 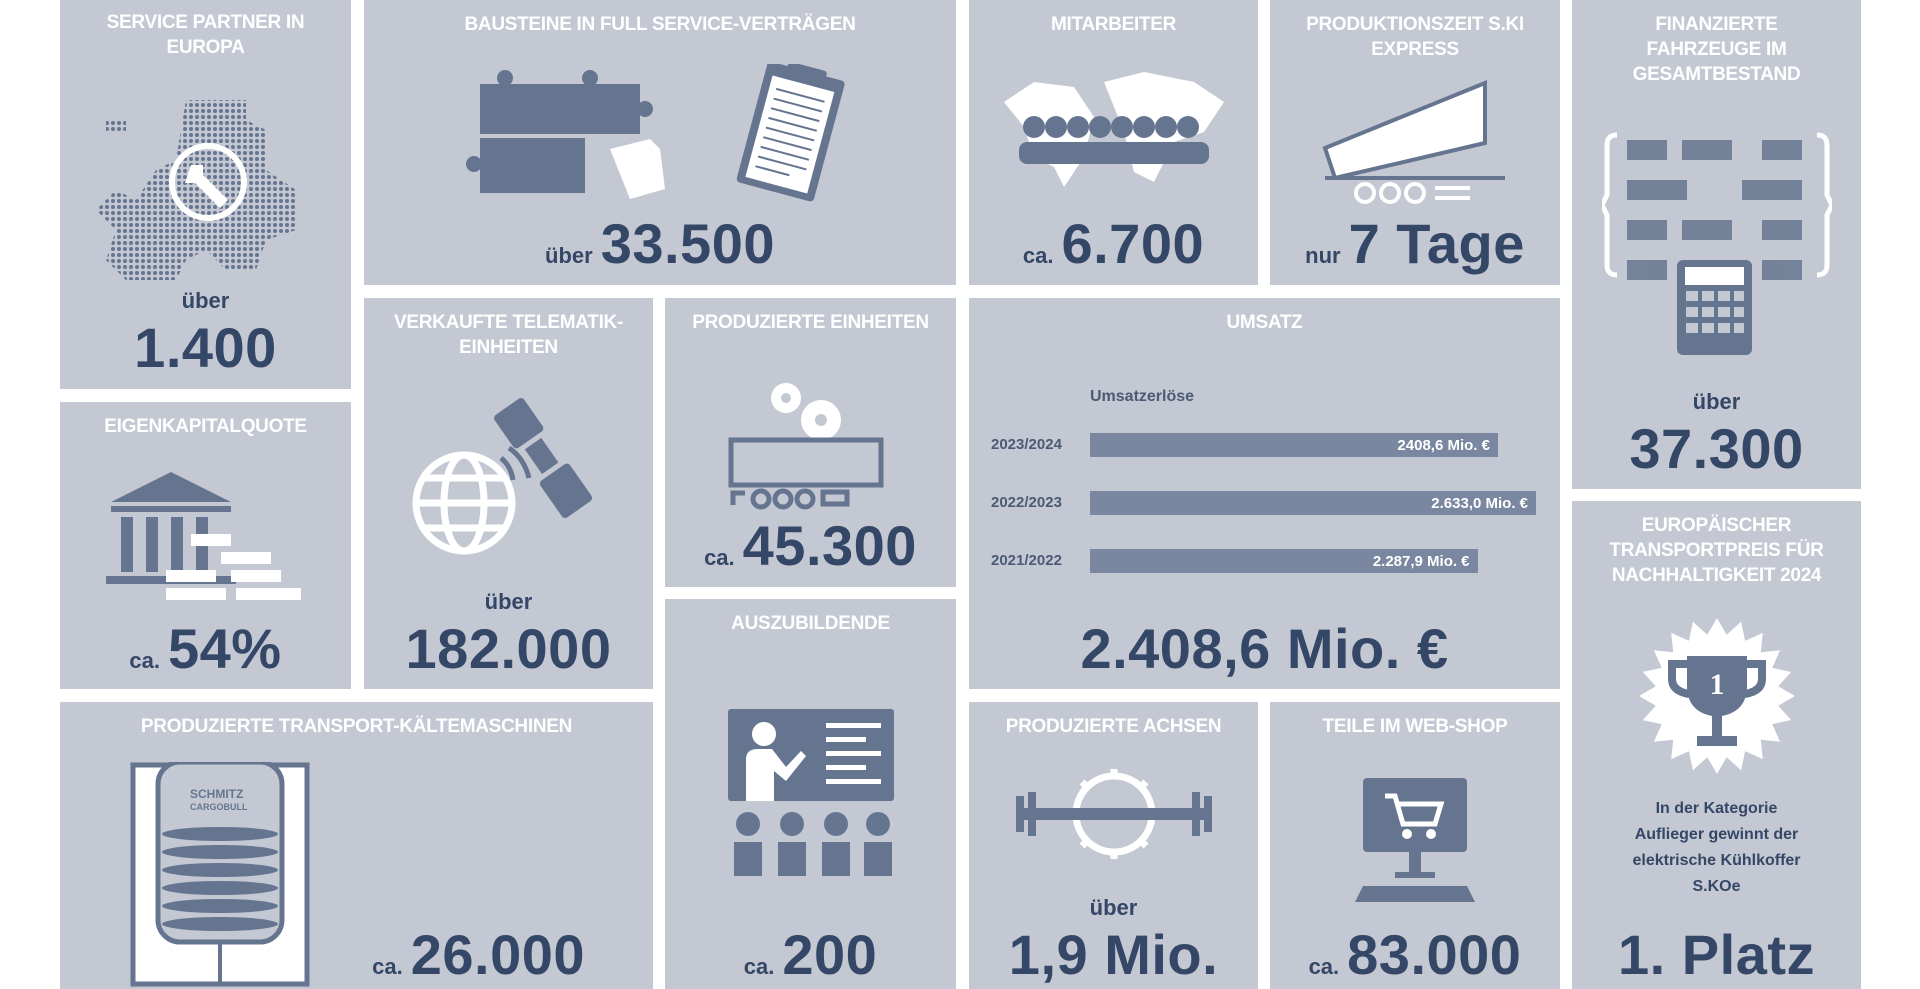 What do you see at coordinates (205, 648) in the screenshot?
I see `eigenkapital-value: ca. 54%` at bounding box center [205, 648].